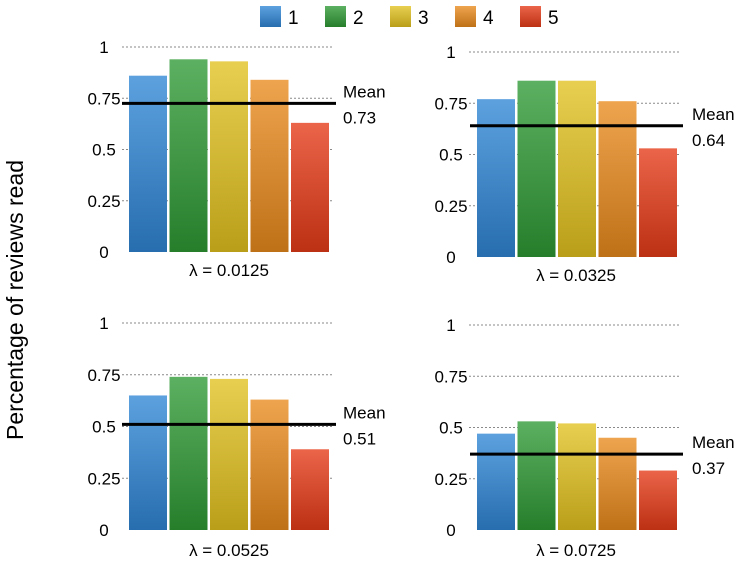 The image size is (747, 567). I want to click on panel-lambda-label: λ = 0.0525, so click(229, 550).